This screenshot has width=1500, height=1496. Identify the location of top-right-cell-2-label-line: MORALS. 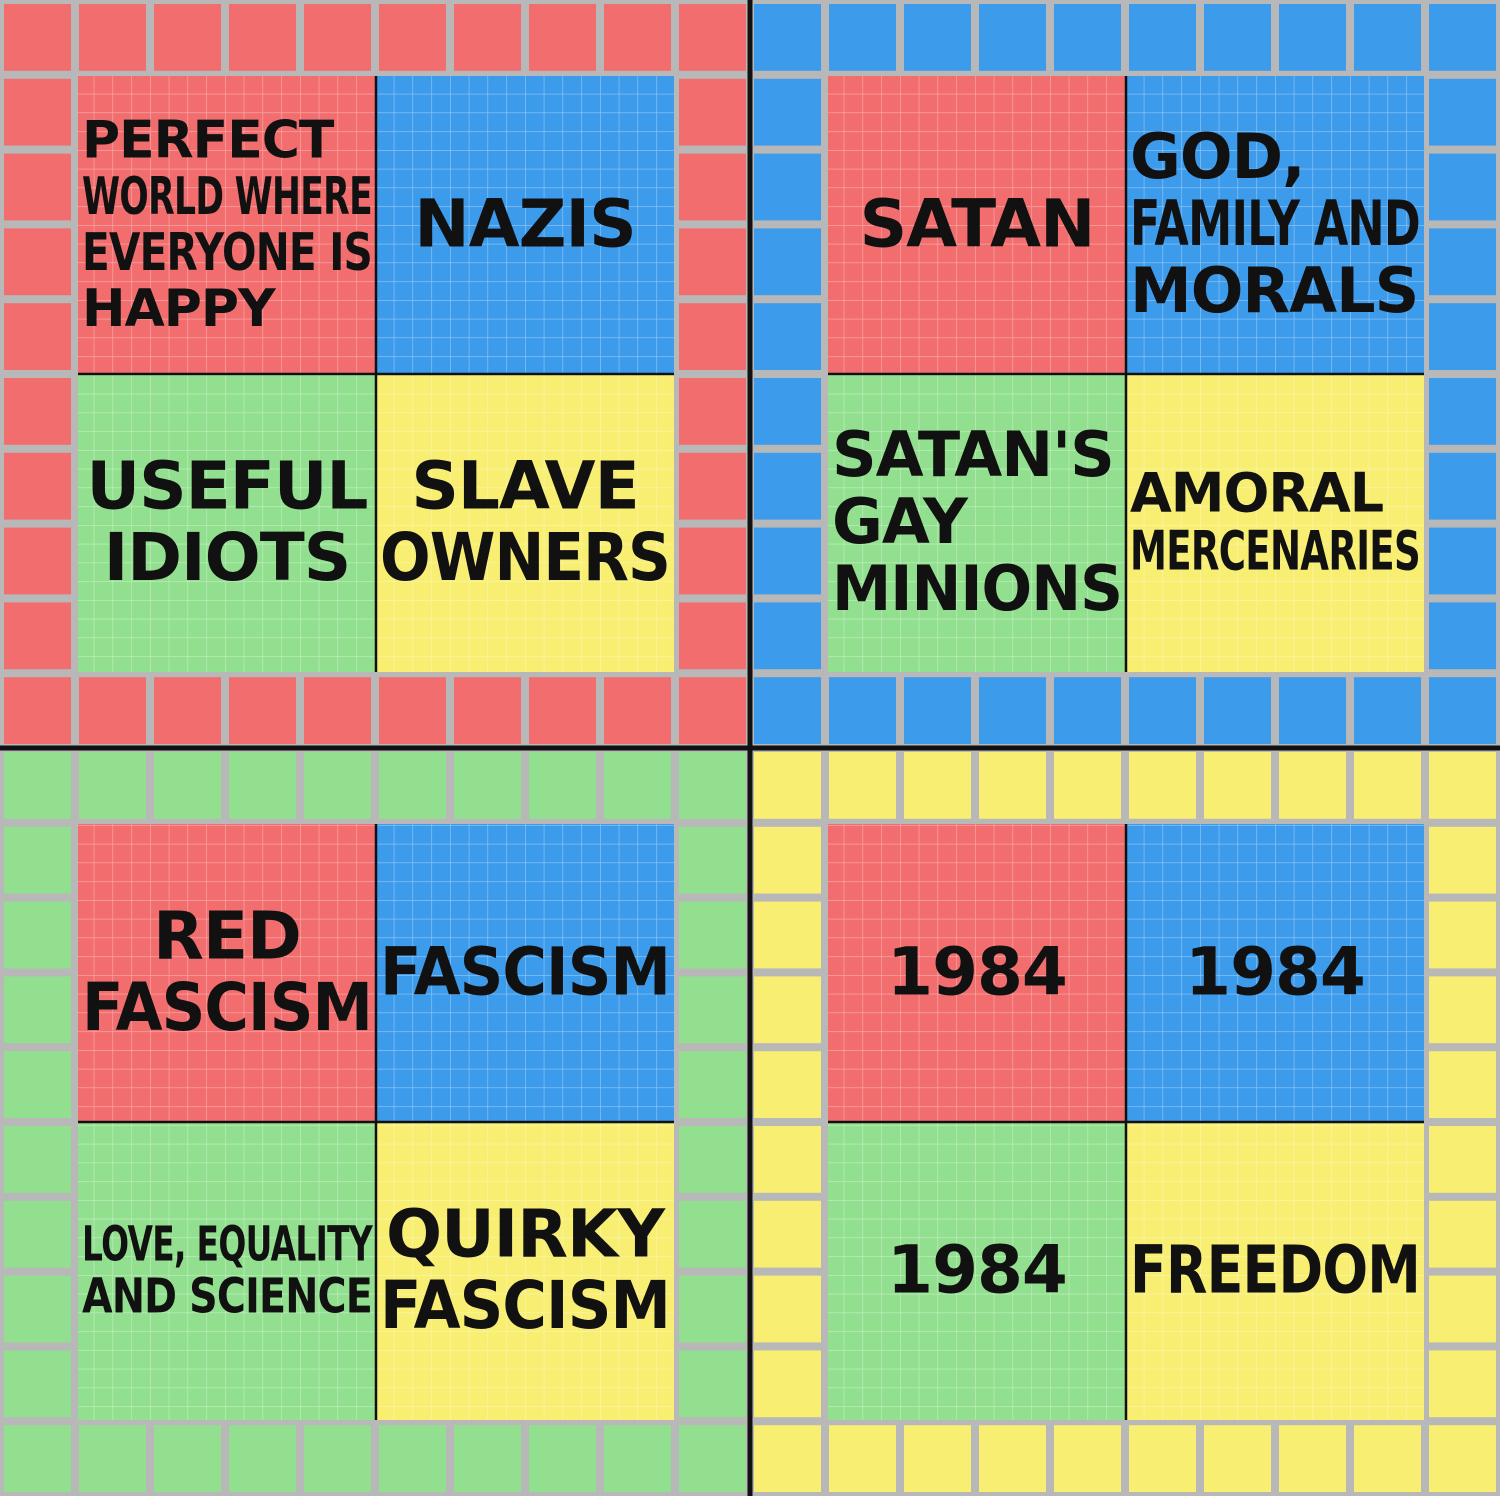
(1274, 290).